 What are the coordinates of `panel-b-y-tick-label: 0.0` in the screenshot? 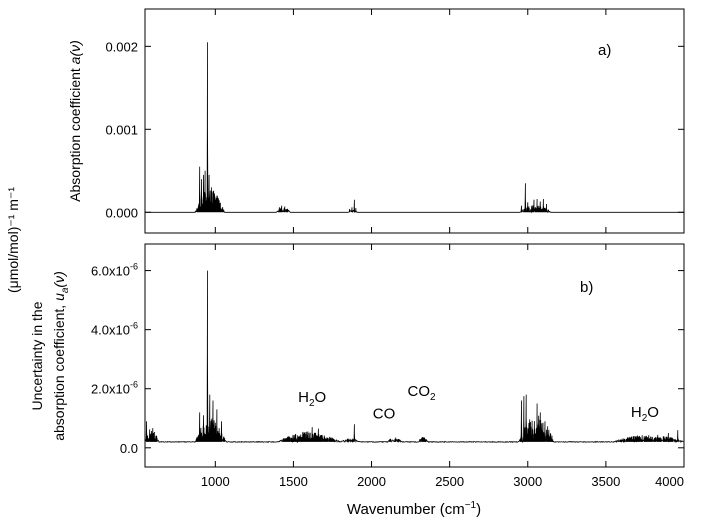 It's located at (129, 448).